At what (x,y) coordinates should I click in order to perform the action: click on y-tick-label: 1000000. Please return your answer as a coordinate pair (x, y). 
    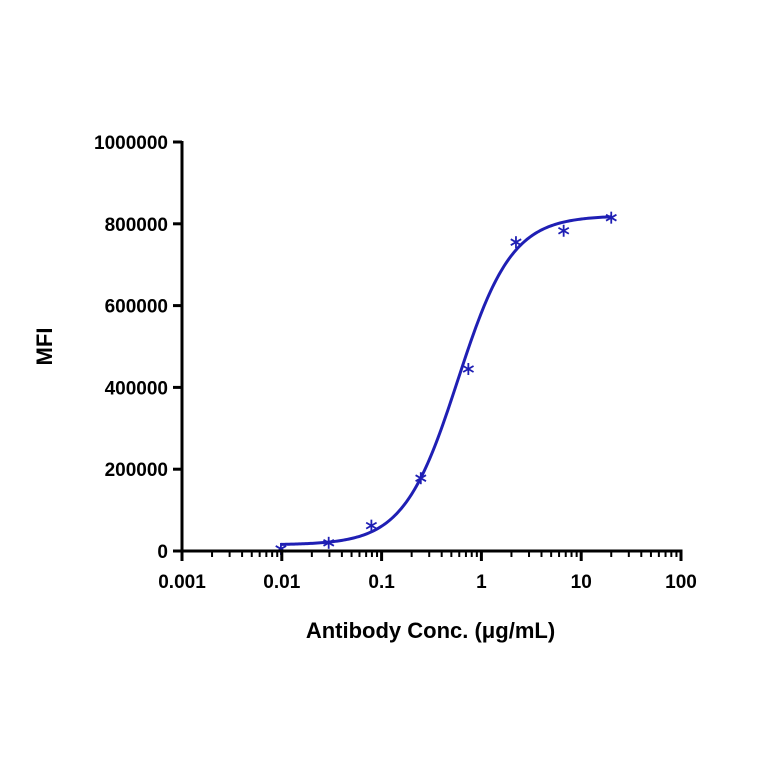
    Looking at the image, I should click on (131, 143).